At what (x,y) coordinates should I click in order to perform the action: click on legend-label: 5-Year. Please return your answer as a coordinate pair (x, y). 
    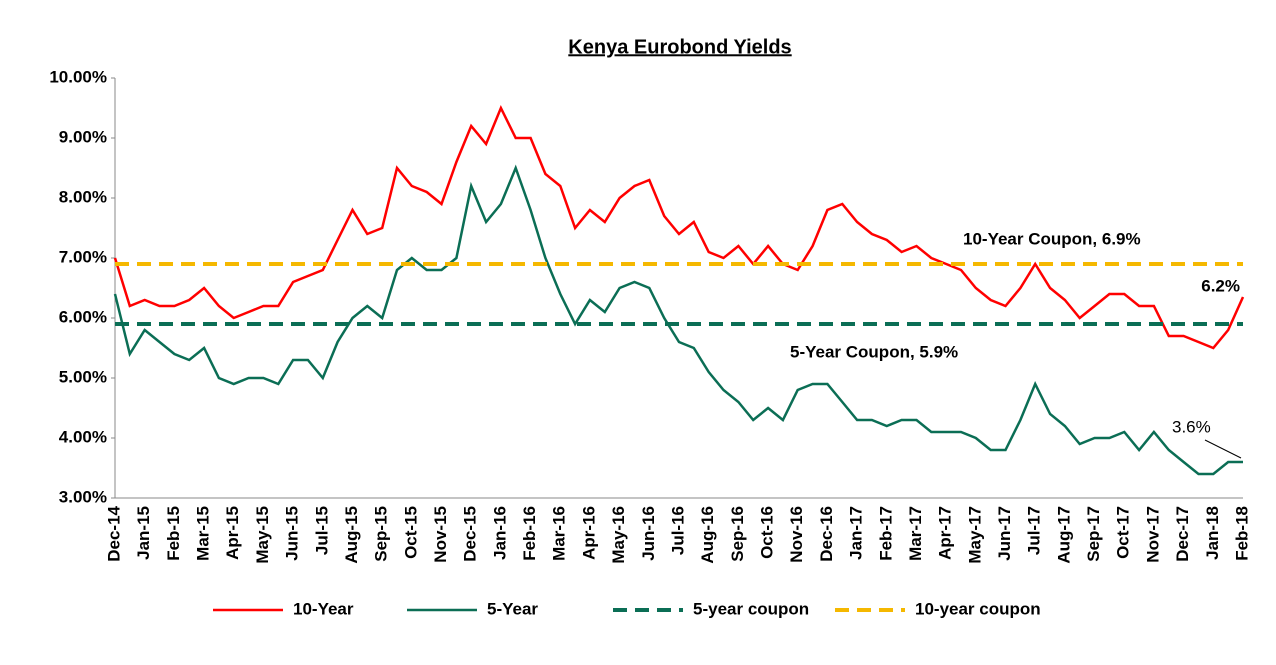
    Looking at the image, I should click on (512, 608).